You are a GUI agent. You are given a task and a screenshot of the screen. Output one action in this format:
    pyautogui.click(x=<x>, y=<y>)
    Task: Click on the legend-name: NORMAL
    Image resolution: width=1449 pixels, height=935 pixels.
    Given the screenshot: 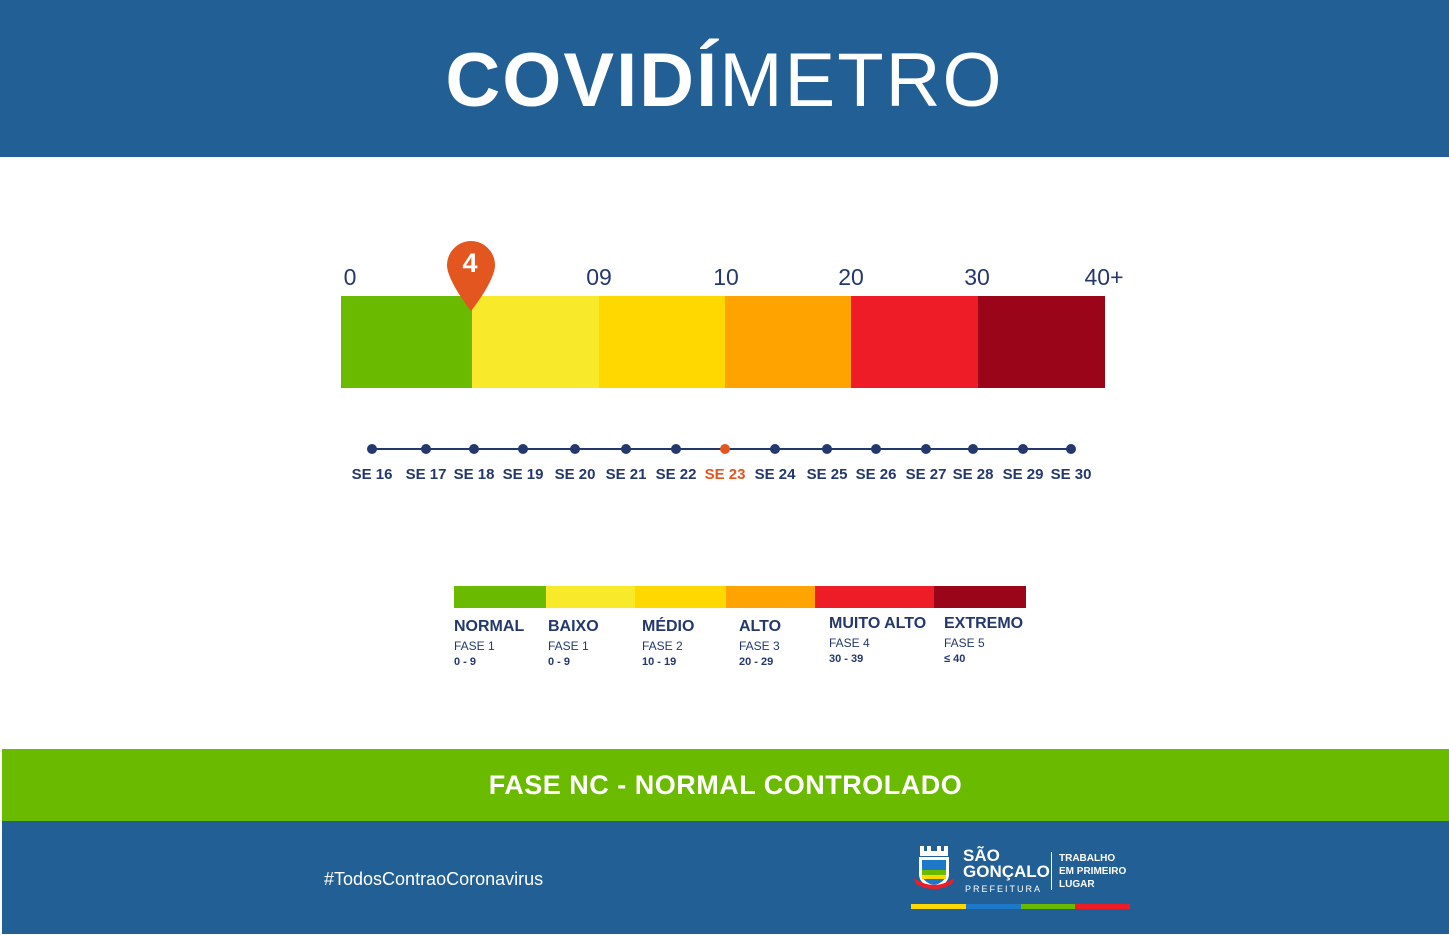 What is the action you would take?
    pyautogui.click(x=489, y=626)
    